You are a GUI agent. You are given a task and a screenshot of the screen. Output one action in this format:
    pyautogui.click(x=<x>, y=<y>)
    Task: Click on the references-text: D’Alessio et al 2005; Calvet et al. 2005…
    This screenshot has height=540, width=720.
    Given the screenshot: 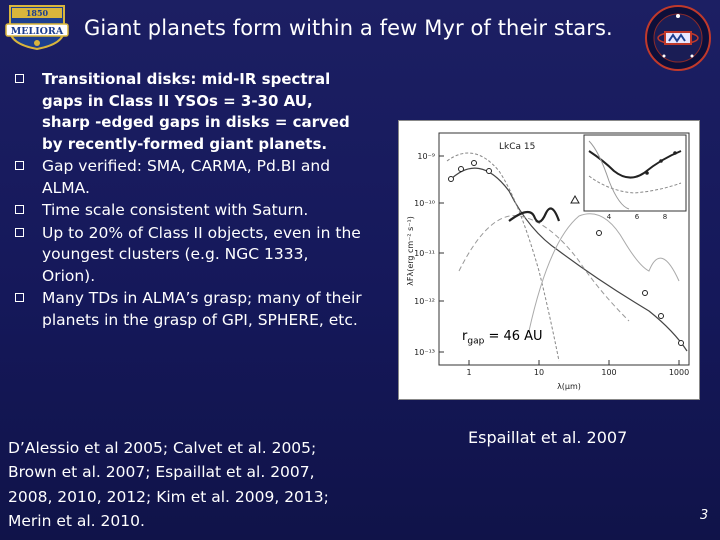 What is the action you would take?
    pyautogui.click(x=168, y=484)
    